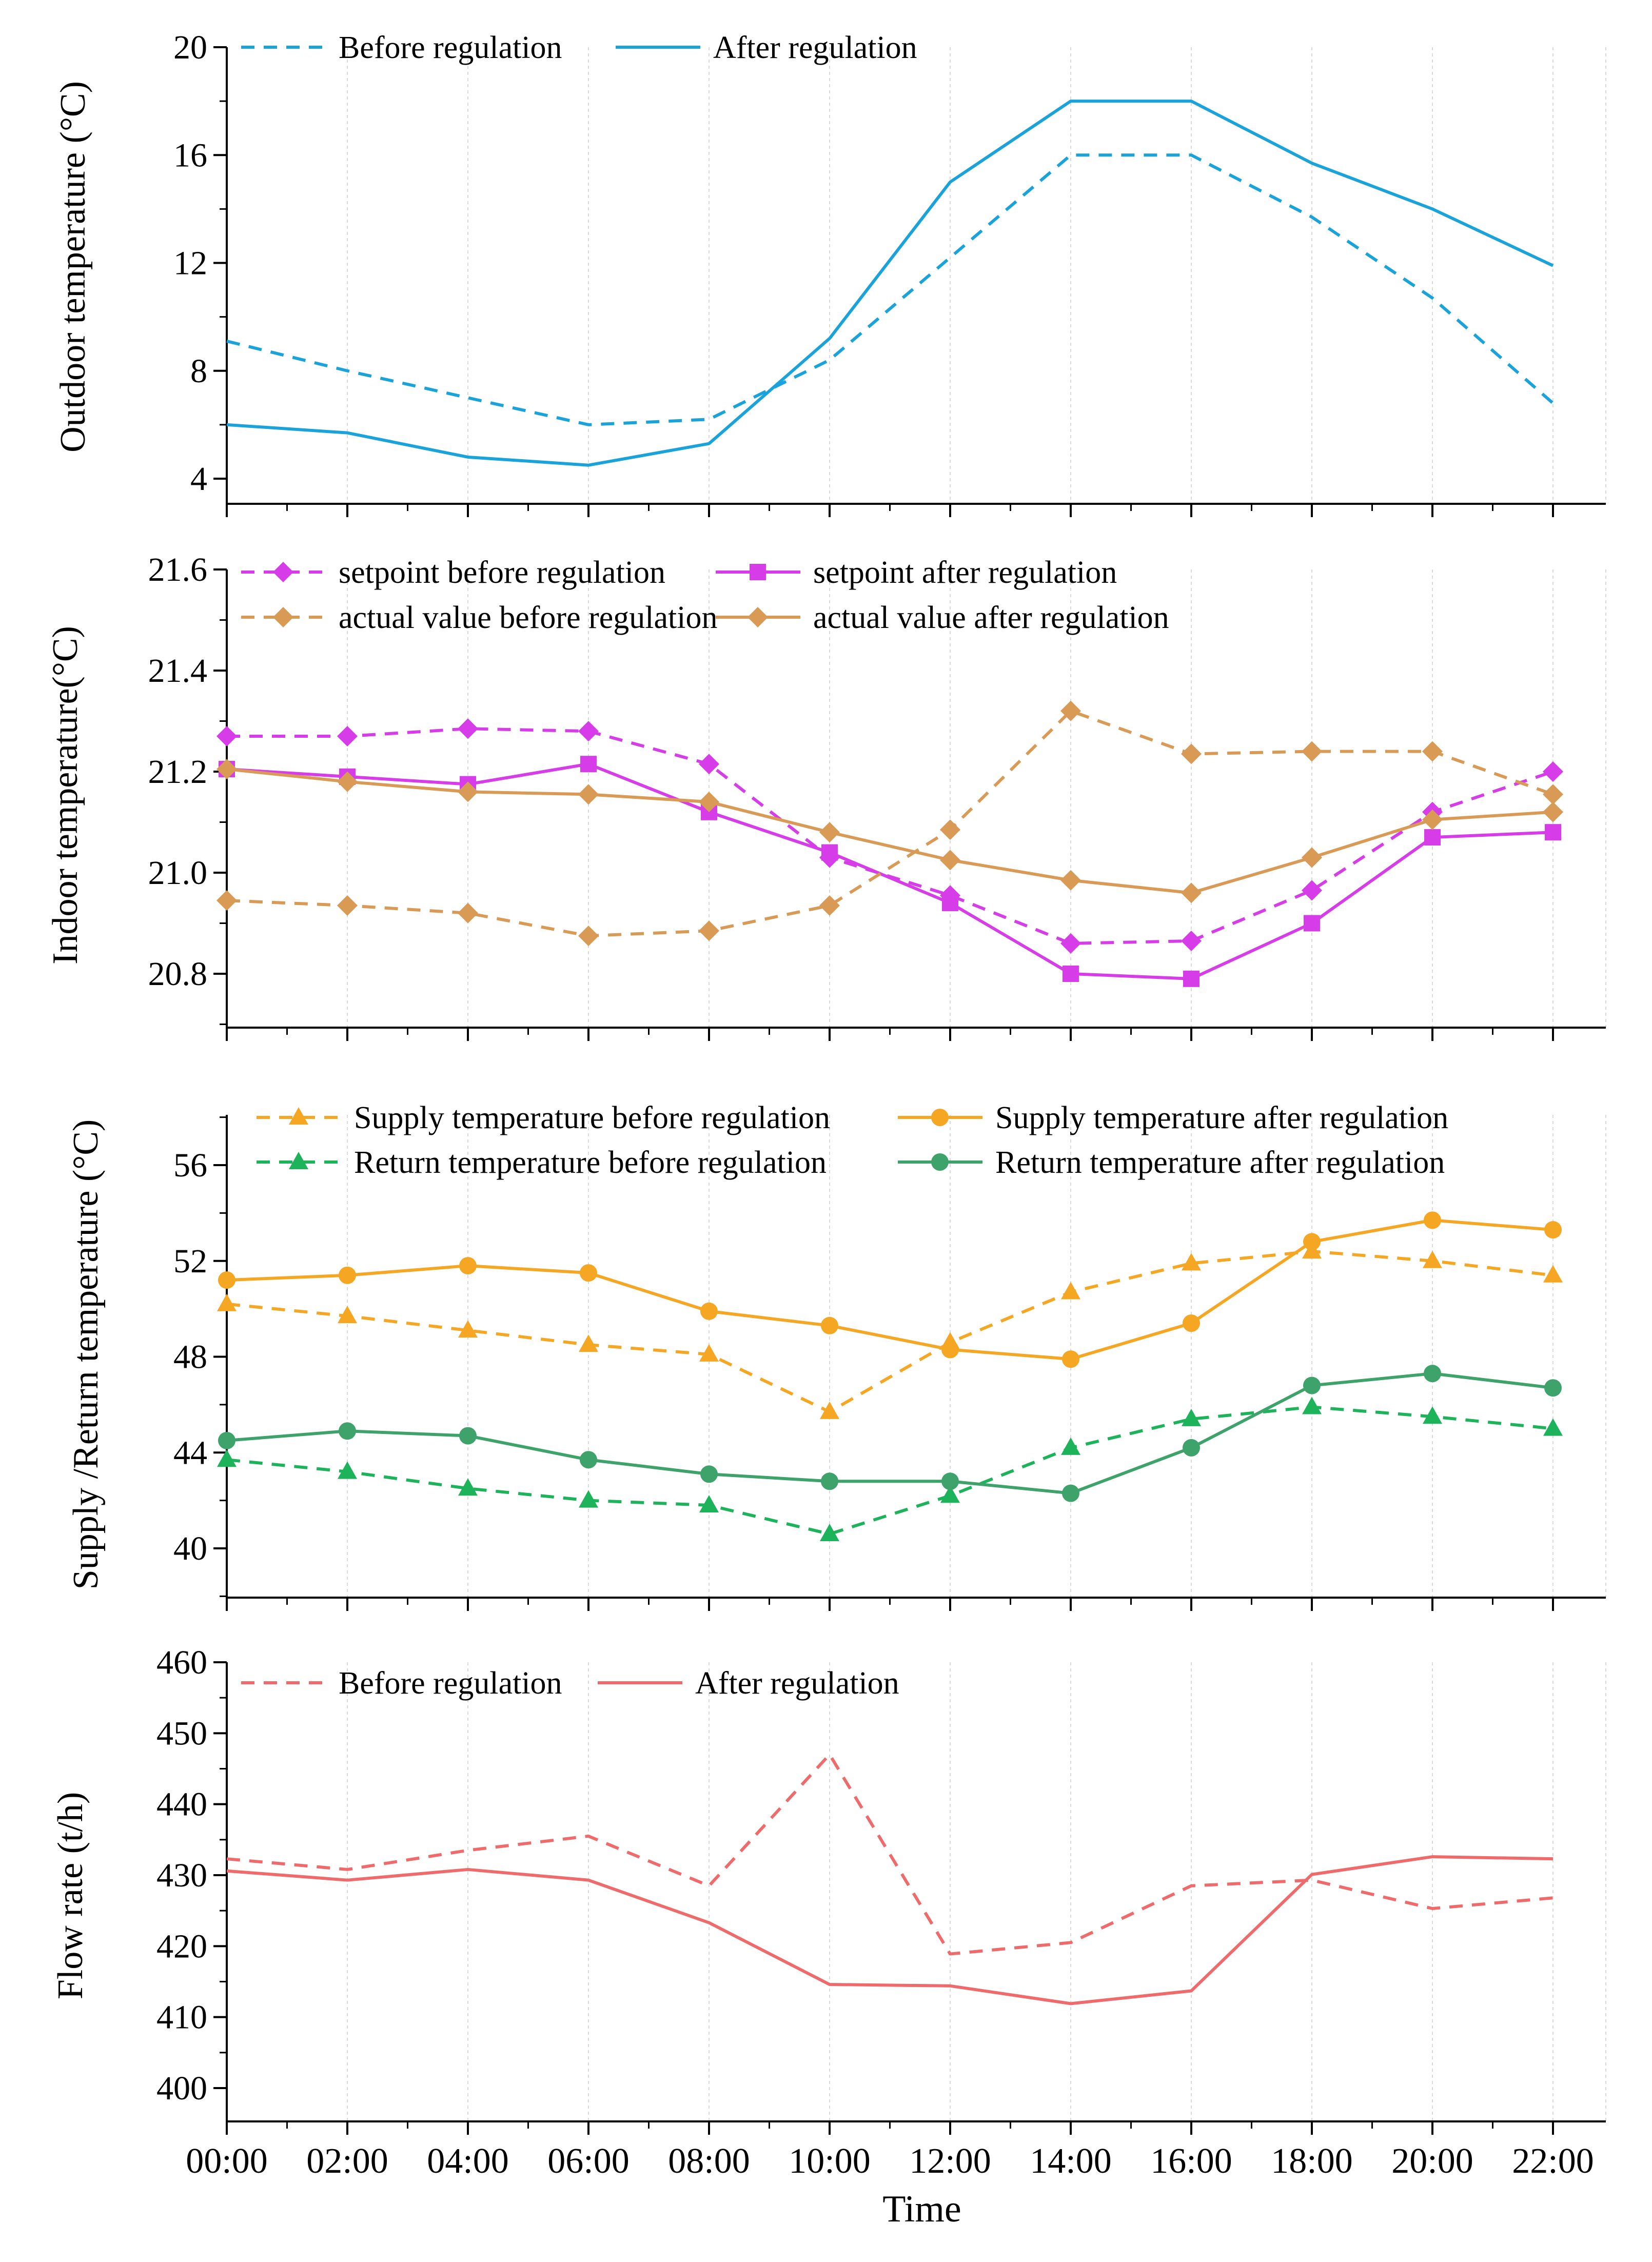  What do you see at coordinates (502, 572) in the screenshot?
I see `legend-label: setpoint before regulation` at bounding box center [502, 572].